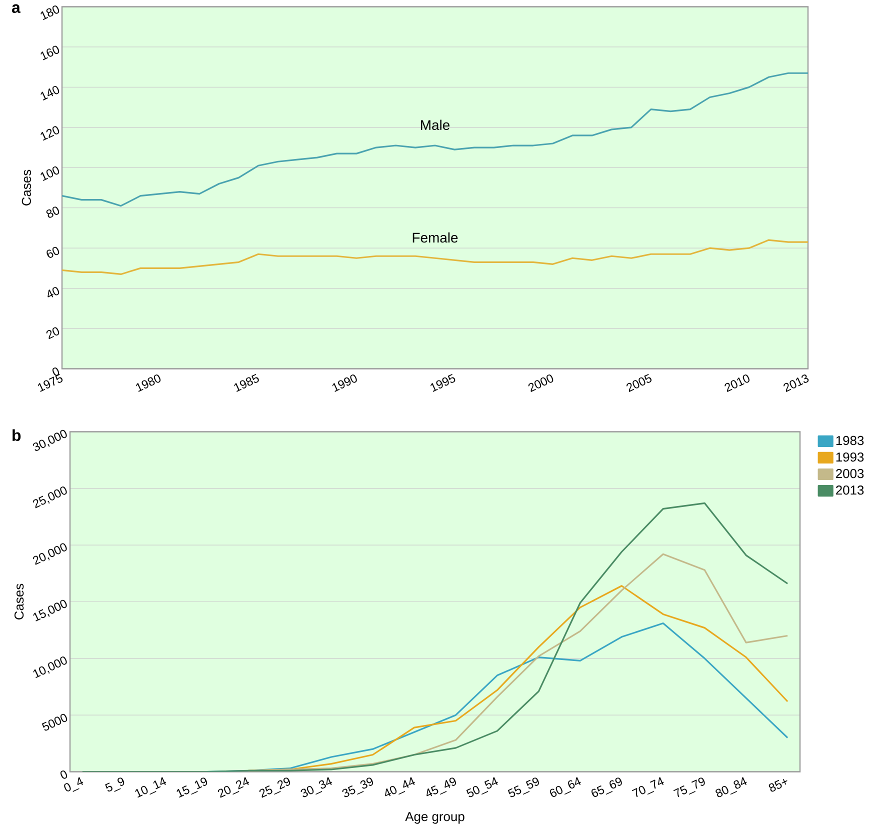 The width and height of the screenshot is (895, 840). What do you see at coordinates (400, 786) in the screenshot?
I see `x-tick-label: 40_44` at bounding box center [400, 786].